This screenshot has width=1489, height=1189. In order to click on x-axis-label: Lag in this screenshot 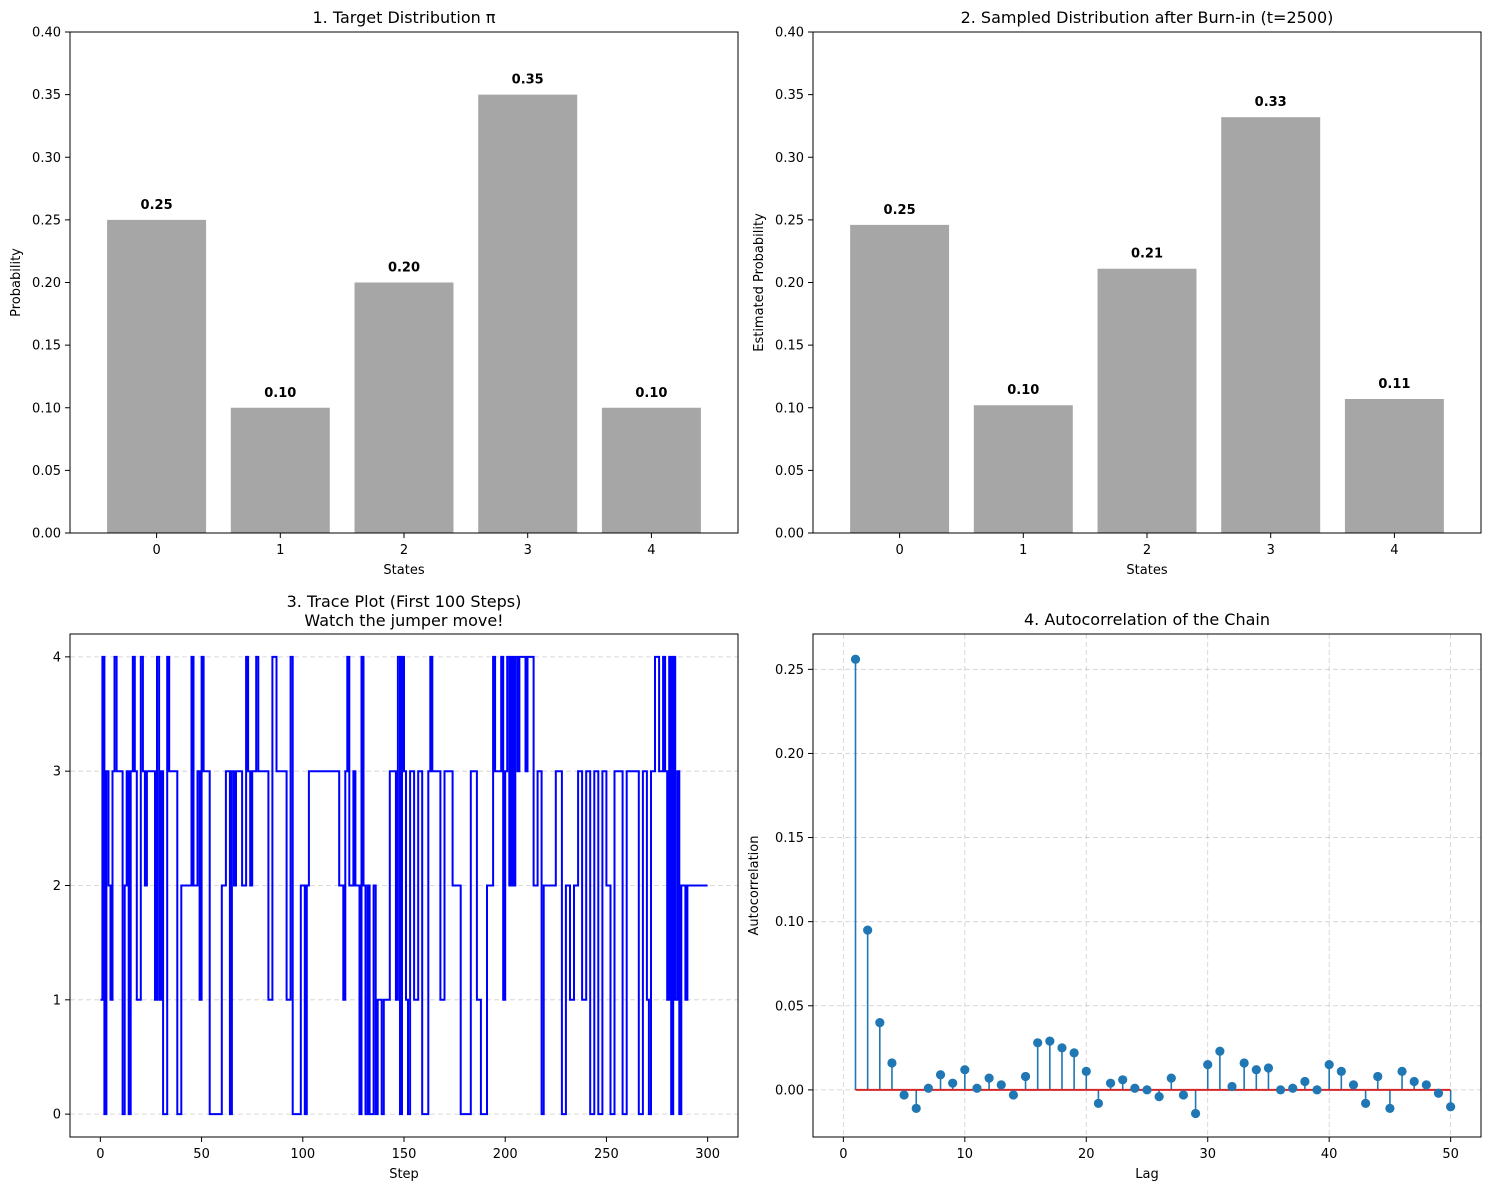, I will do `click(1146, 1174)`.